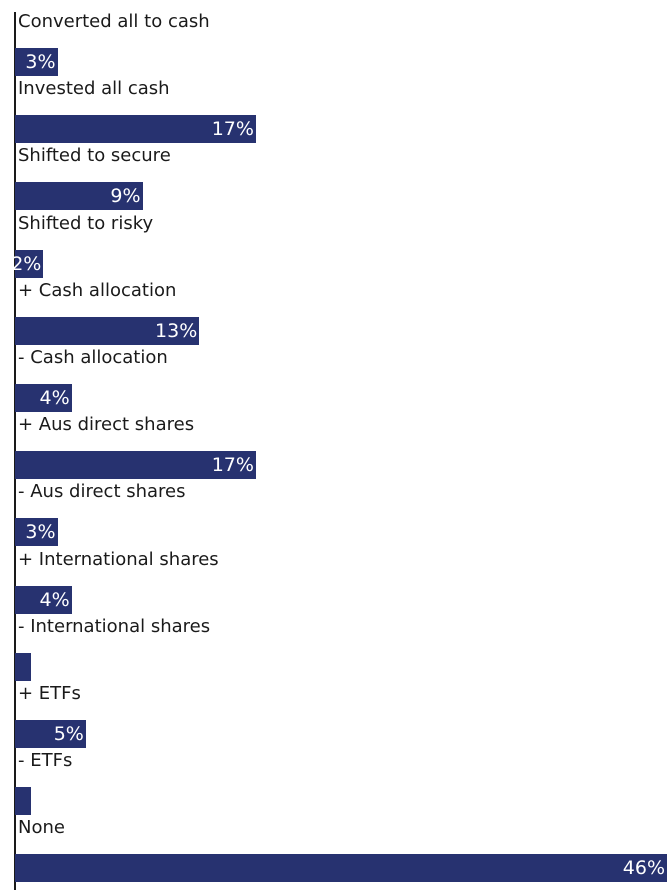 The width and height of the screenshot is (667, 890). What do you see at coordinates (102, 492) in the screenshot?
I see `category-label: - Aus direct shares` at bounding box center [102, 492].